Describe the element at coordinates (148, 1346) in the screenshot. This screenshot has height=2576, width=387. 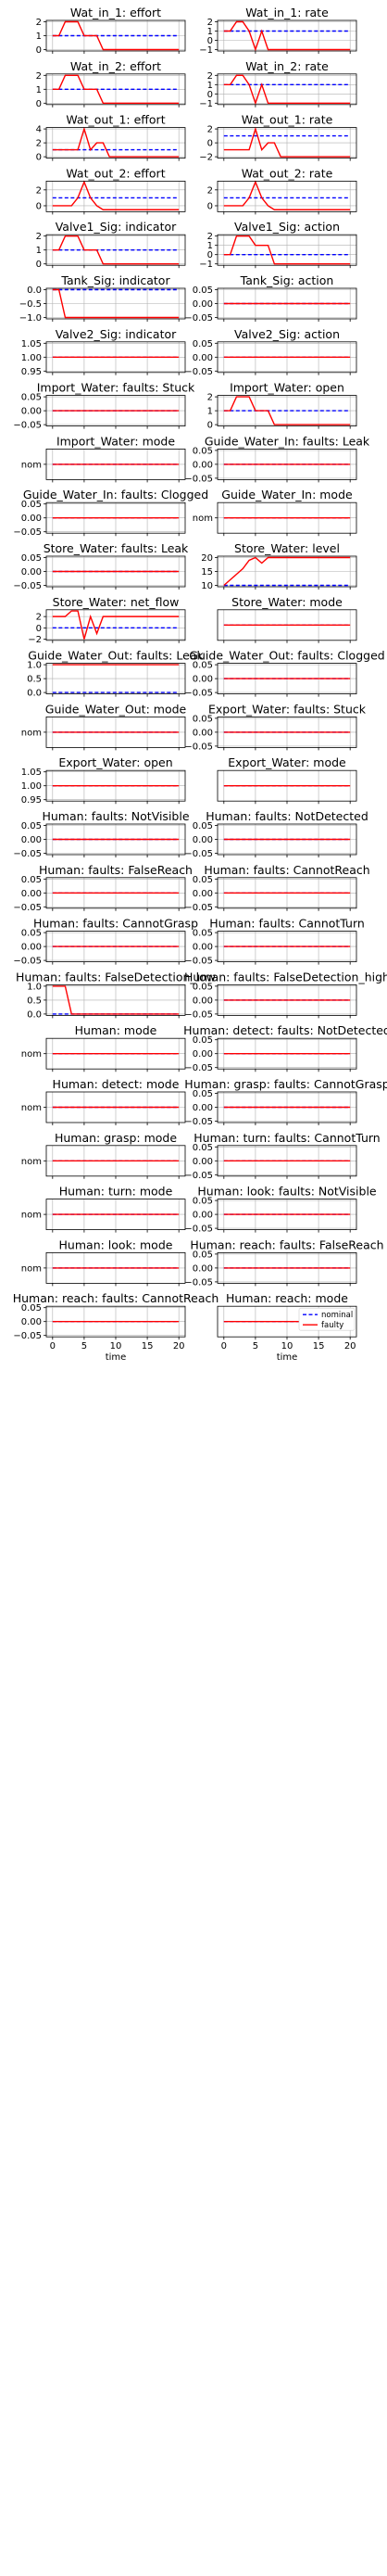
I see `x-tick-label: 15` at that location.